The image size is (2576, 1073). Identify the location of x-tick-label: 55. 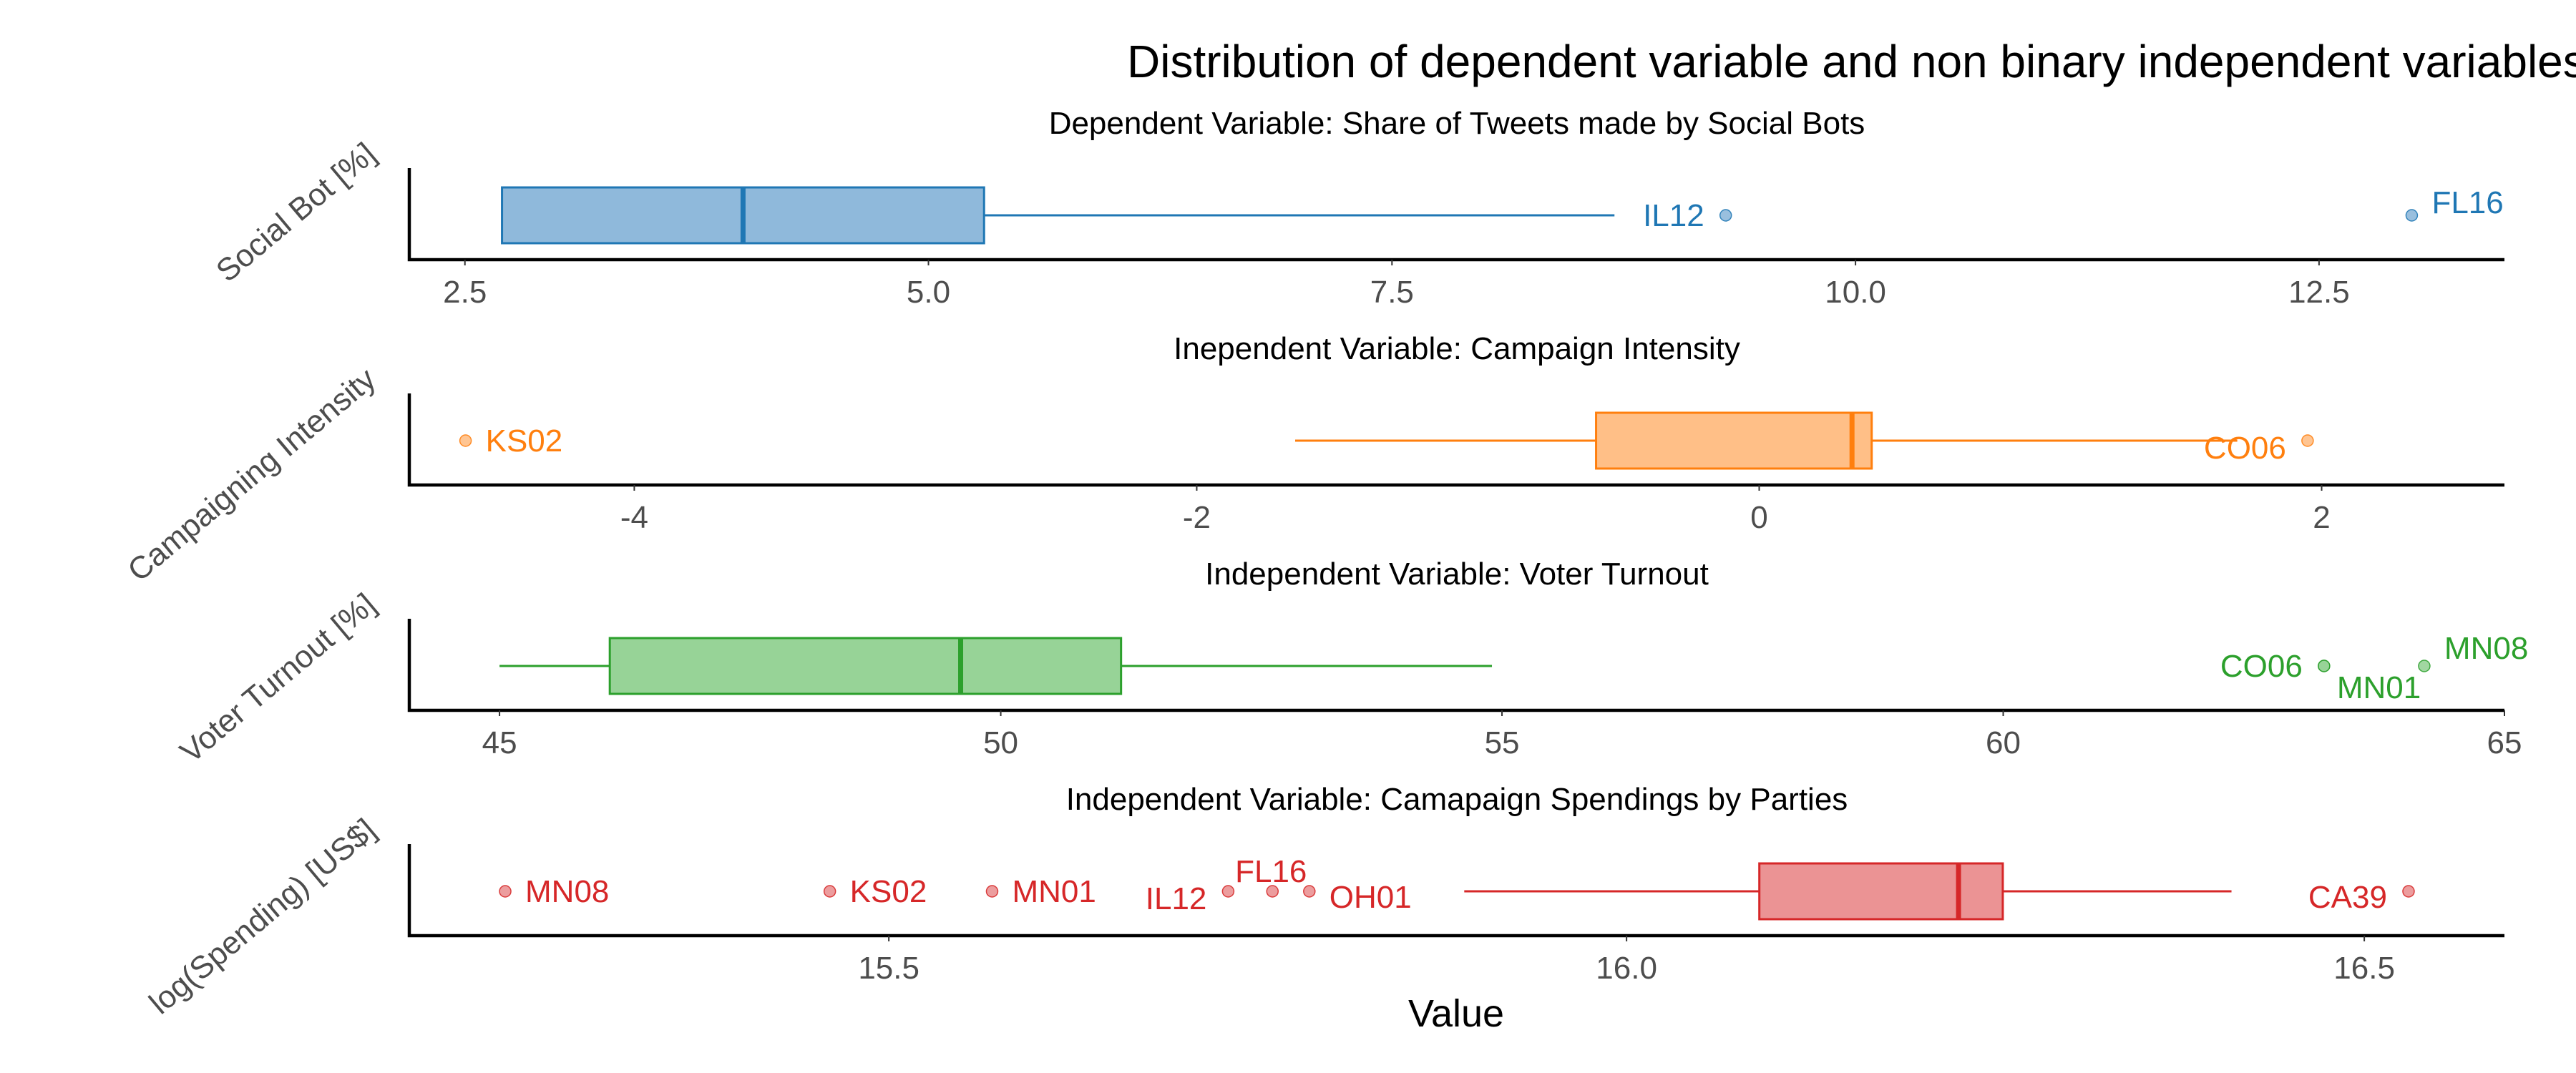
(1502, 742).